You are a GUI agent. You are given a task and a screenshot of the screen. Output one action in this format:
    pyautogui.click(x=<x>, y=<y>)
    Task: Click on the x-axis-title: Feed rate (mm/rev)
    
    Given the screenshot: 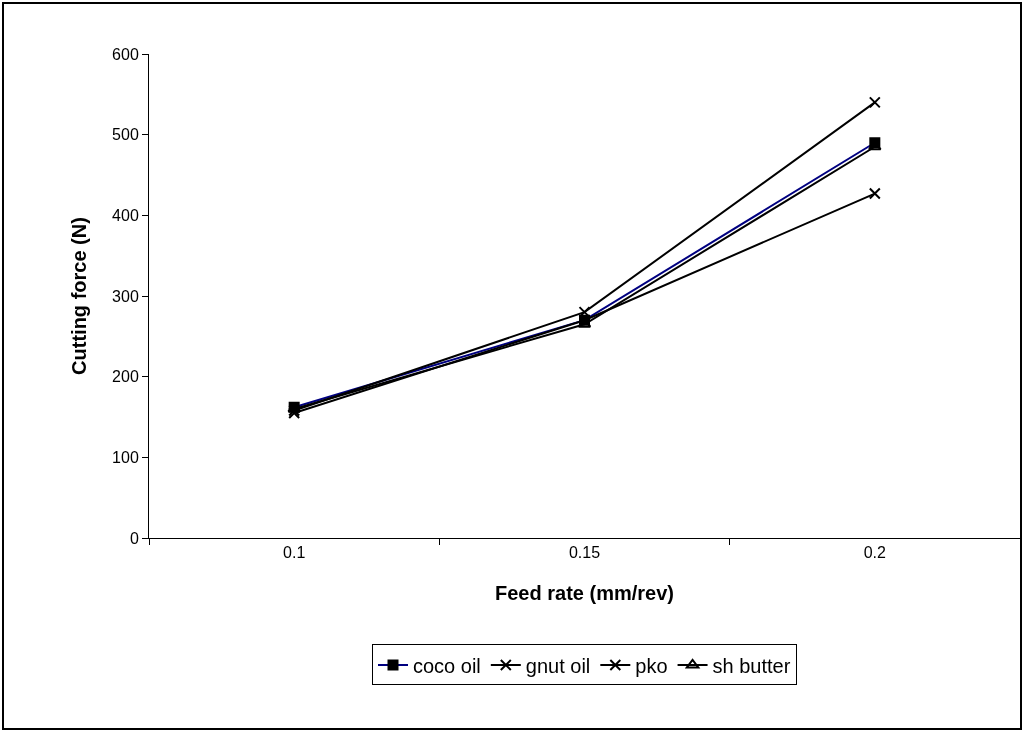 What is the action you would take?
    pyautogui.click(x=584, y=592)
    